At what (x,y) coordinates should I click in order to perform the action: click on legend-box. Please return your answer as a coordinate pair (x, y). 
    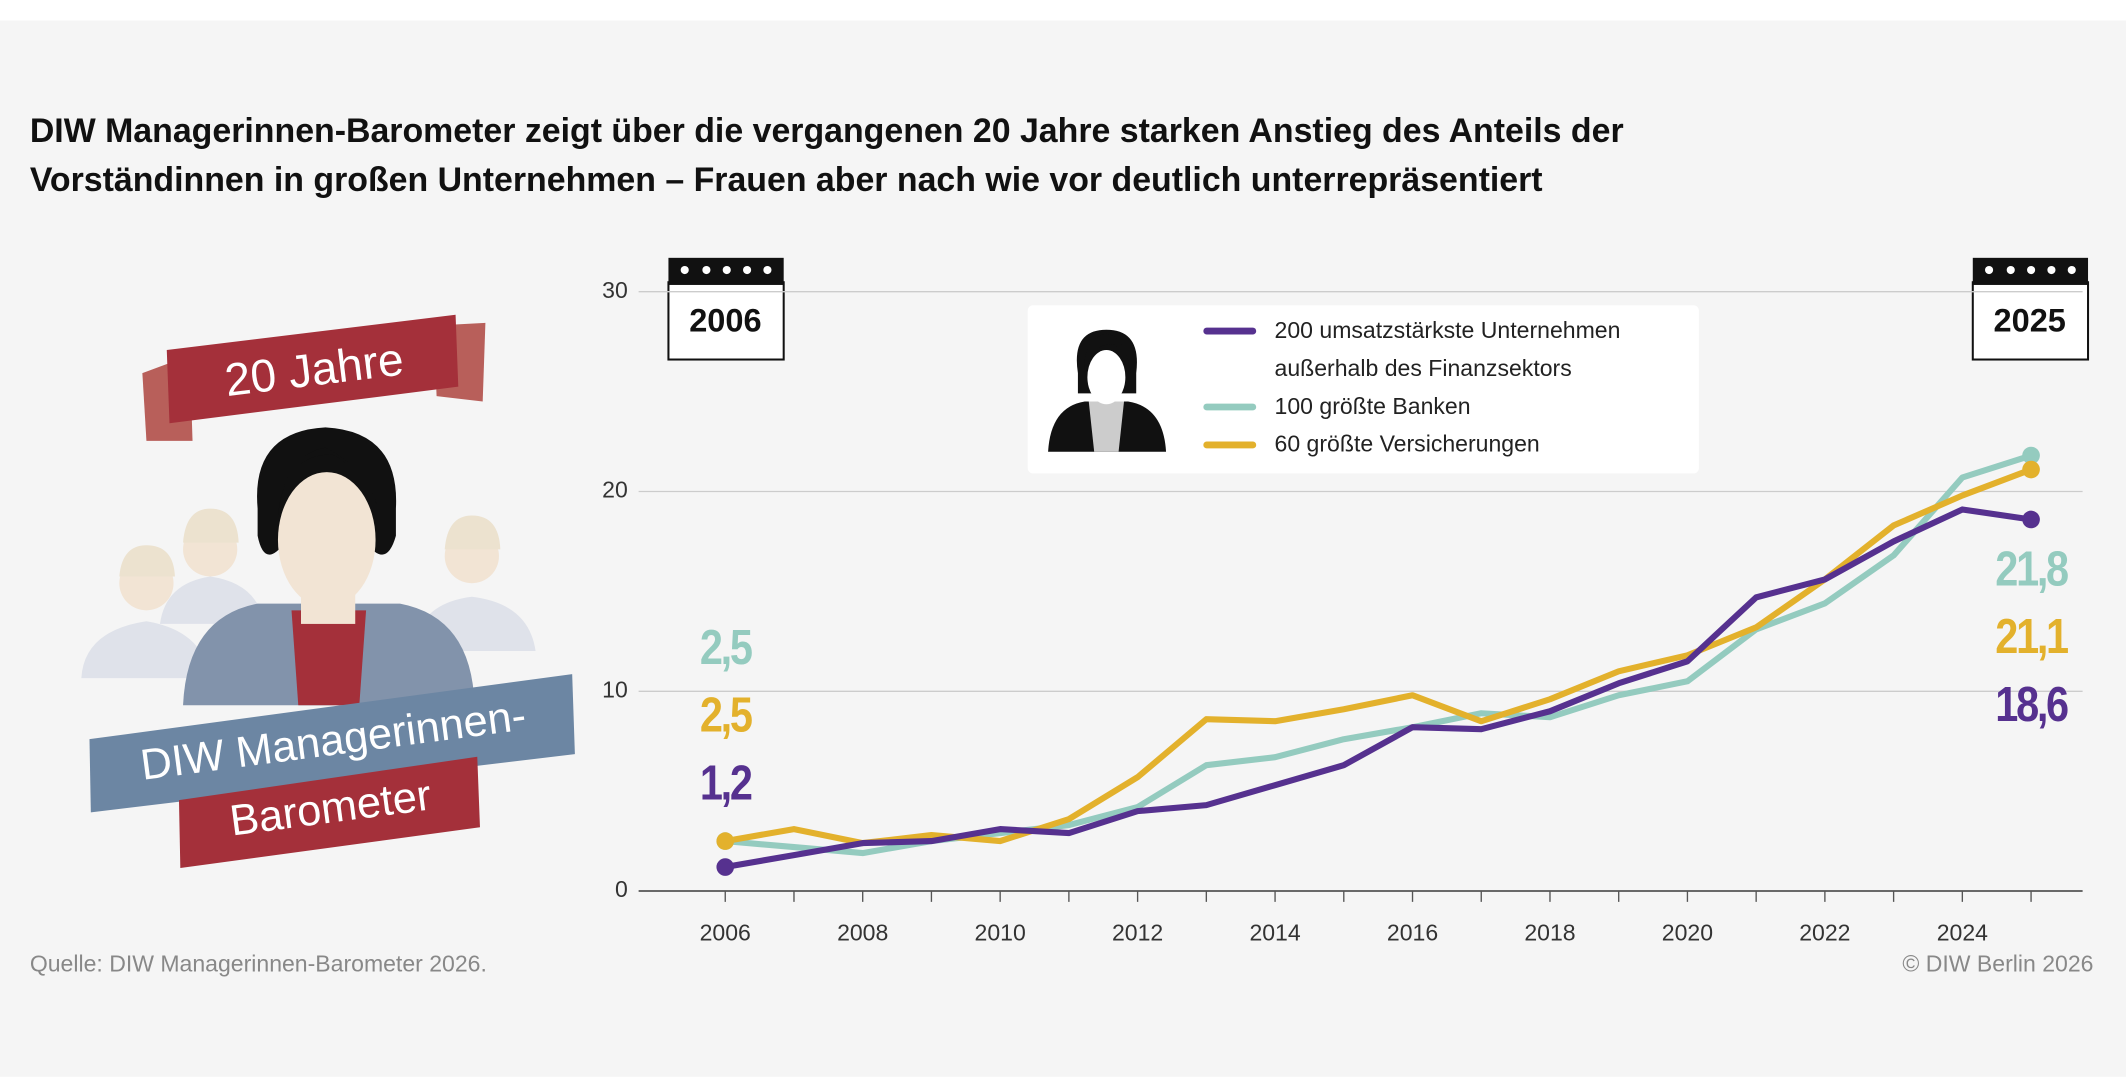
    Looking at the image, I should click on (1363, 389).